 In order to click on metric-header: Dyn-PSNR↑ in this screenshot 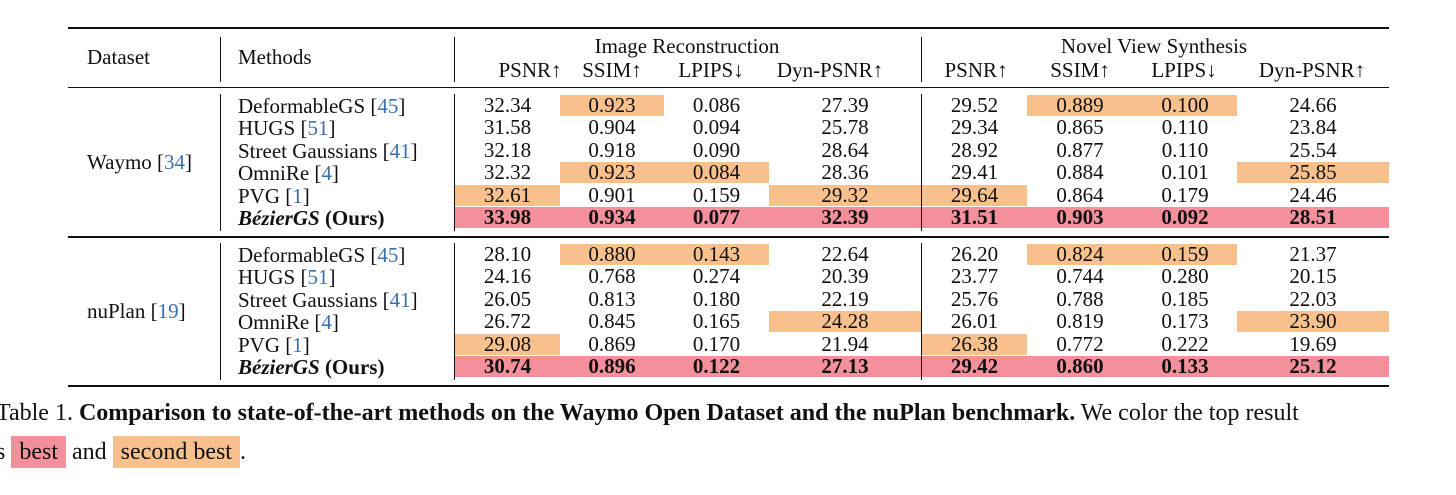, I will do `click(830, 70)`.